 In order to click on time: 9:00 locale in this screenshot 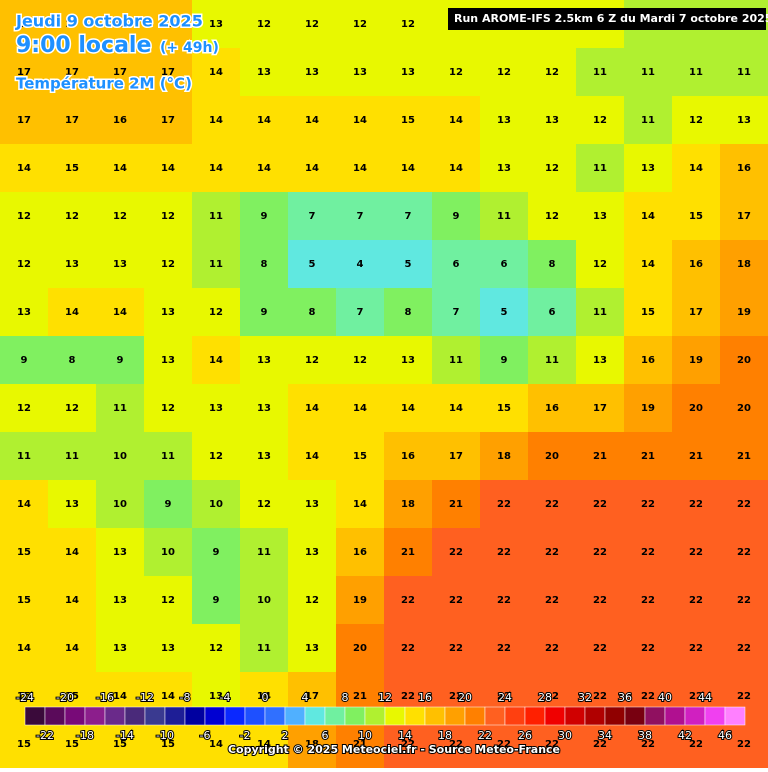, I will do `click(83, 45)`.